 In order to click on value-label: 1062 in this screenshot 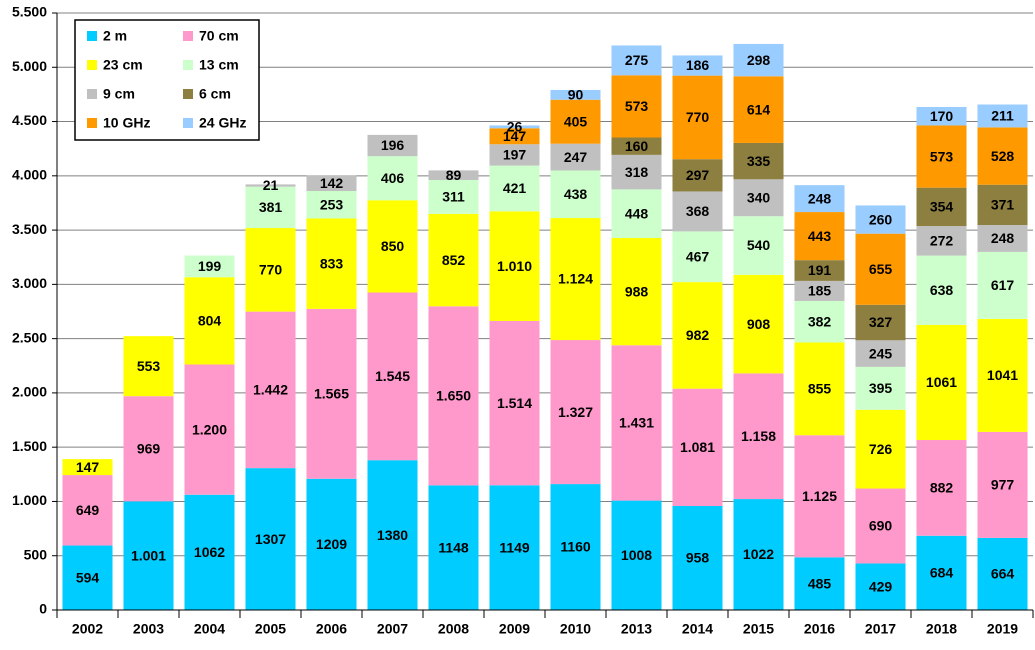, I will do `click(209, 552)`.